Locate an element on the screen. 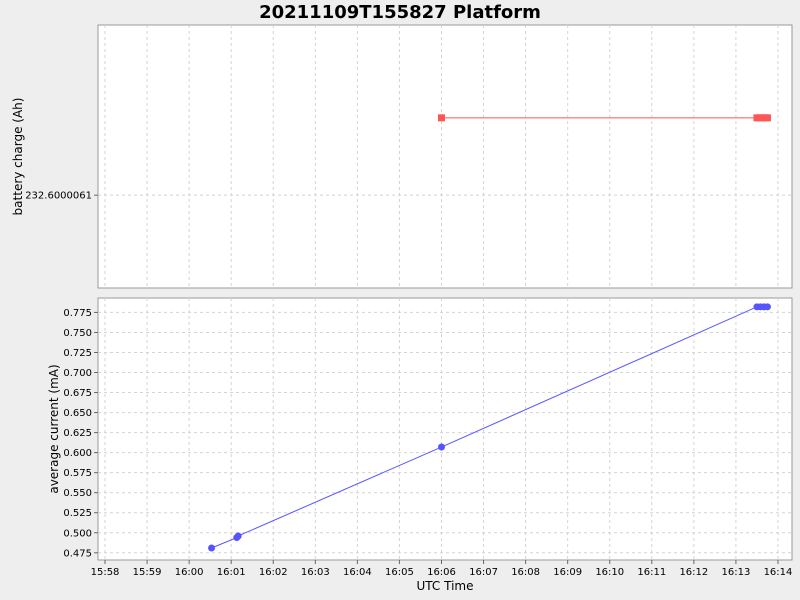  y-tick-label: 0.575 is located at coordinates (77, 473).